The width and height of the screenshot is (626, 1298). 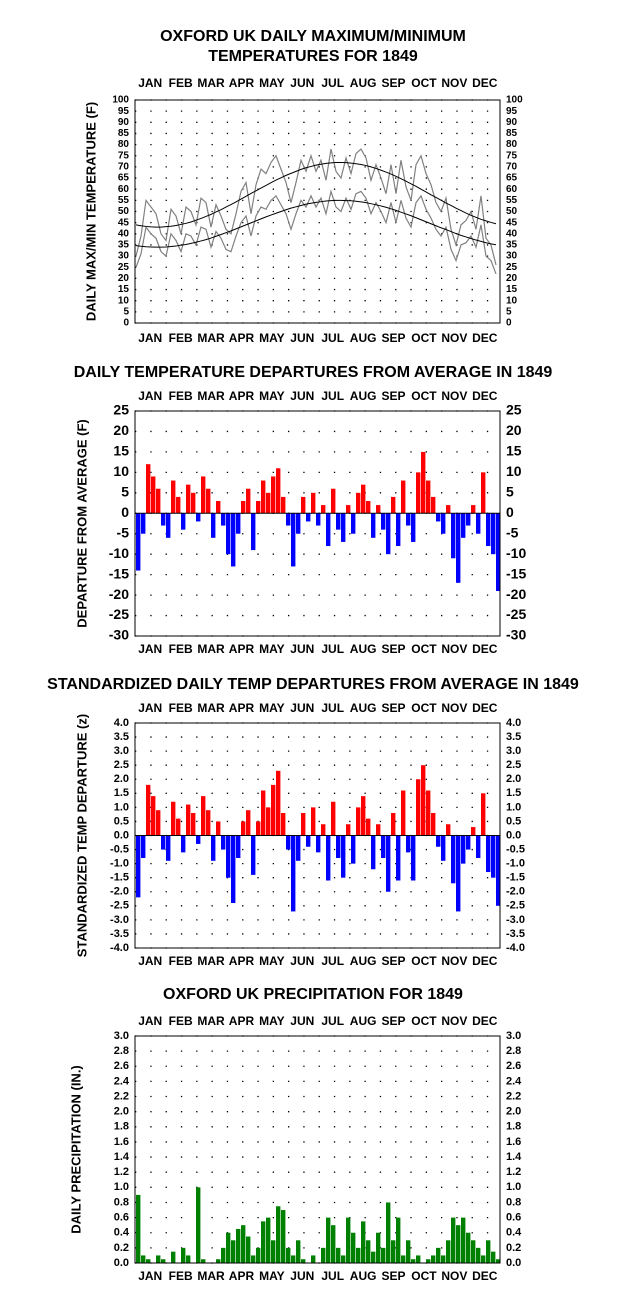 I want to click on y-tick-label: 2.8, so click(x=121, y=1051).